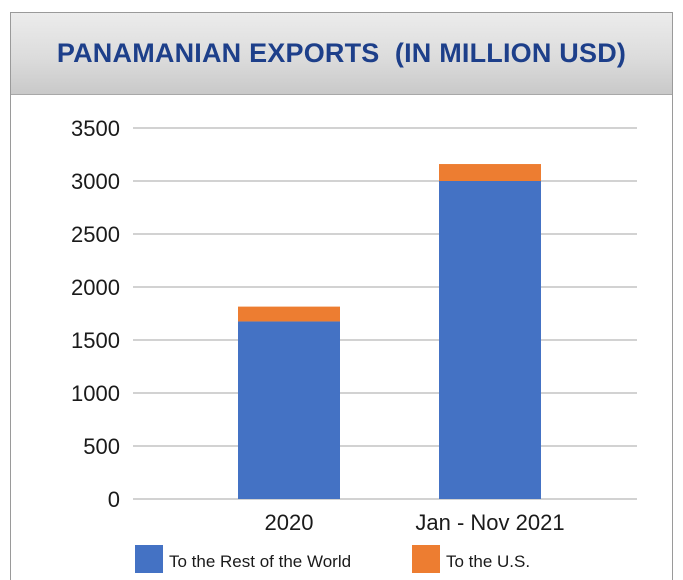 The image size is (683, 580). I want to click on chart-title-bar: PANAMANIAN EXPORTS (IN MILLION USD), so click(341, 54).